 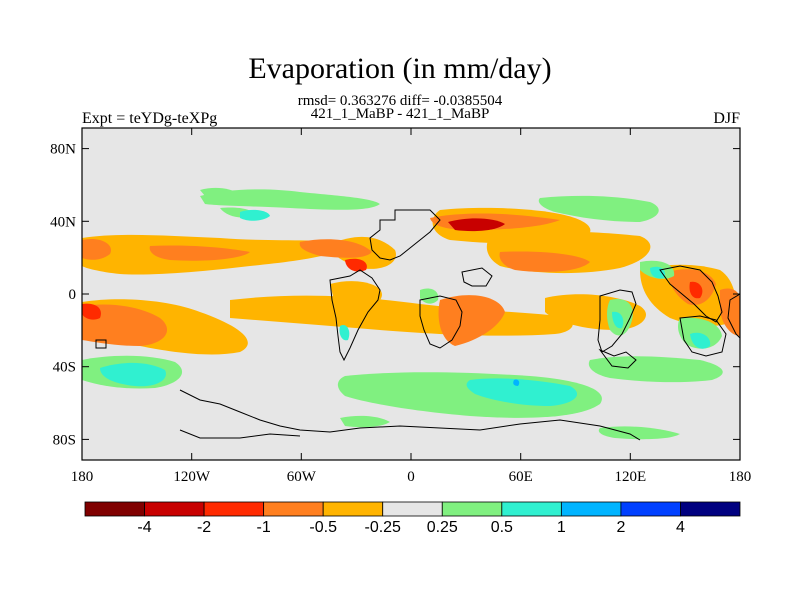 I want to click on season-label: DJF, so click(x=726, y=118).